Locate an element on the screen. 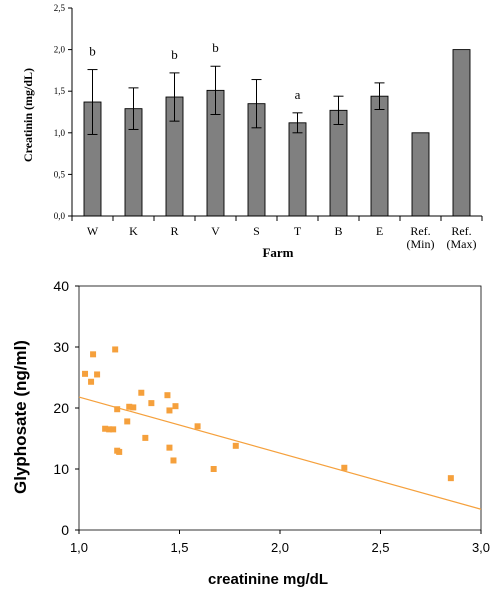 The width and height of the screenshot is (498, 606). scatter-x-tick-label: 1,0 is located at coordinates (79, 547).